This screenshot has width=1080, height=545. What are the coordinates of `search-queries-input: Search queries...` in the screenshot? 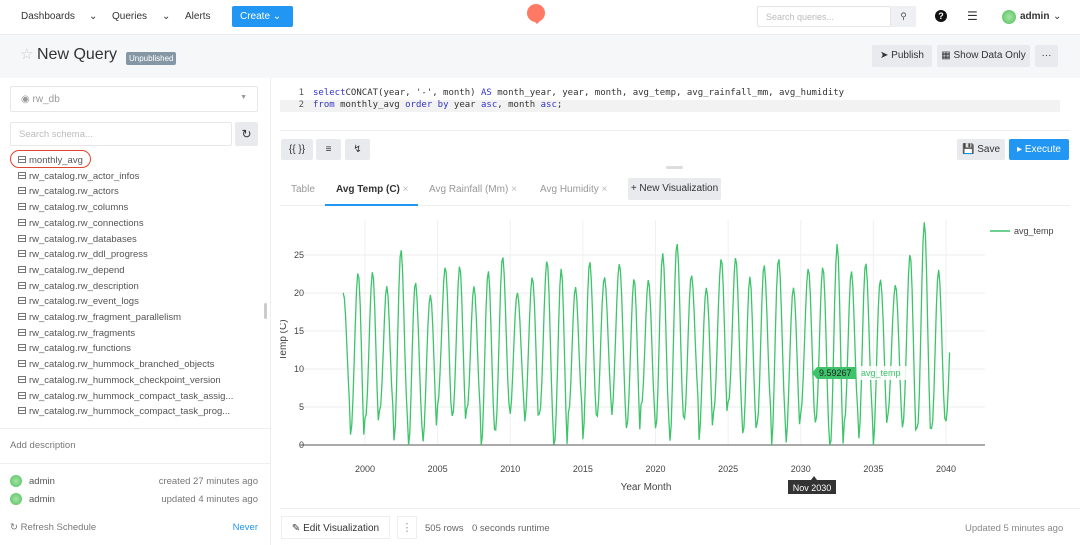 It's located at (824, 16).